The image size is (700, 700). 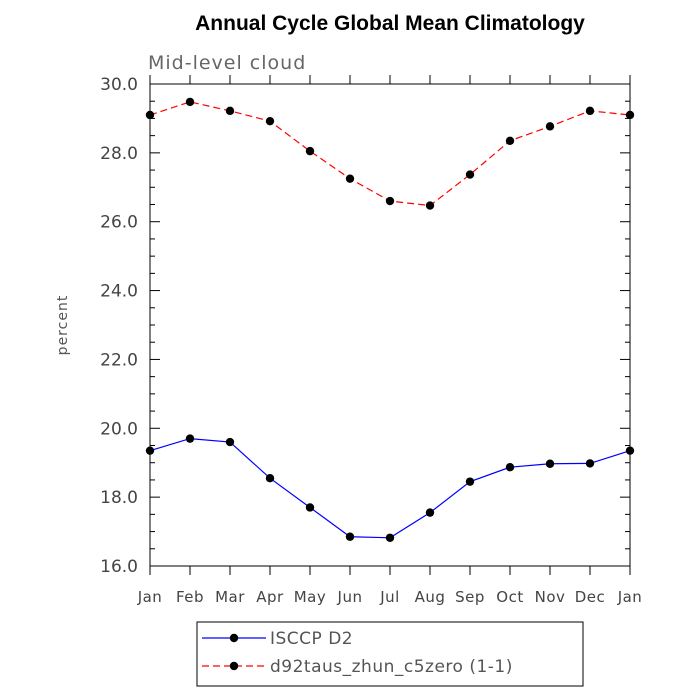 What do you see at coordinates (234, 666) in the screenshot?
I see `legend-marker-model` at bounding box center [234, 666].